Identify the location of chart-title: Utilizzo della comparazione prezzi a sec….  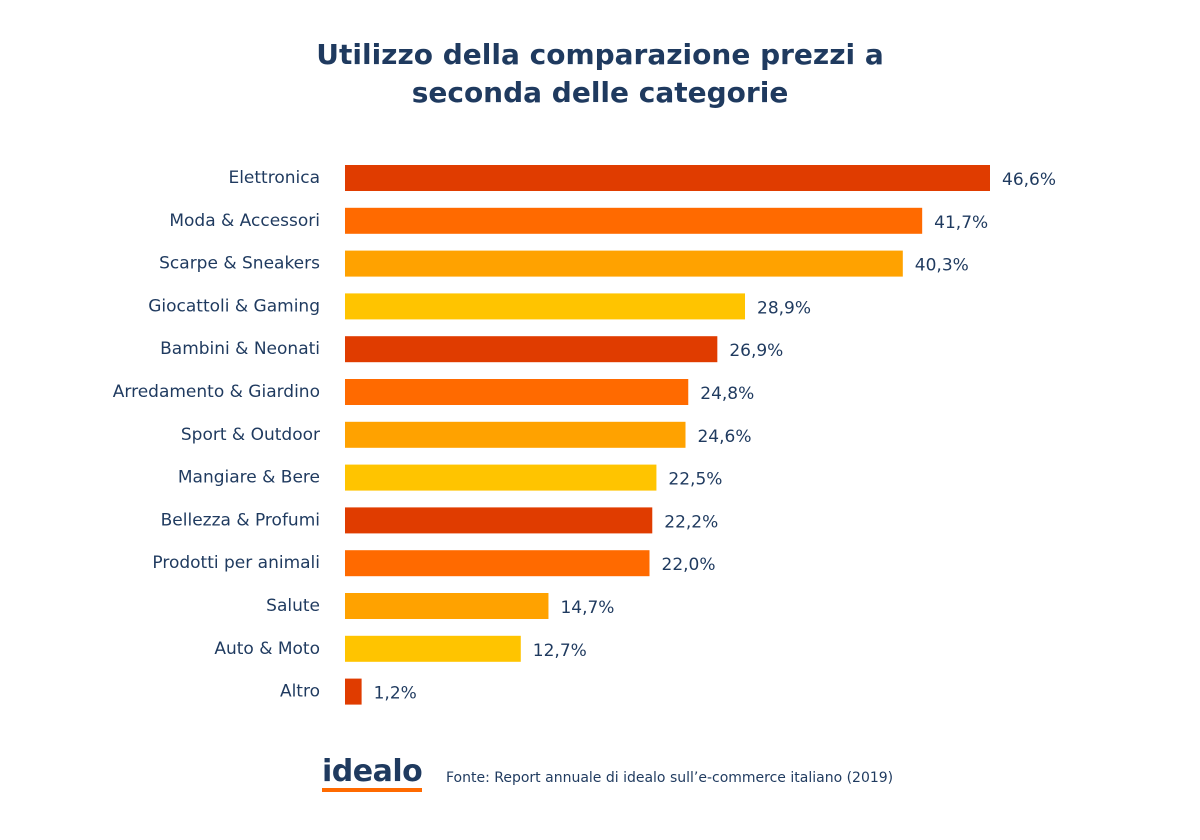
(600, 73).